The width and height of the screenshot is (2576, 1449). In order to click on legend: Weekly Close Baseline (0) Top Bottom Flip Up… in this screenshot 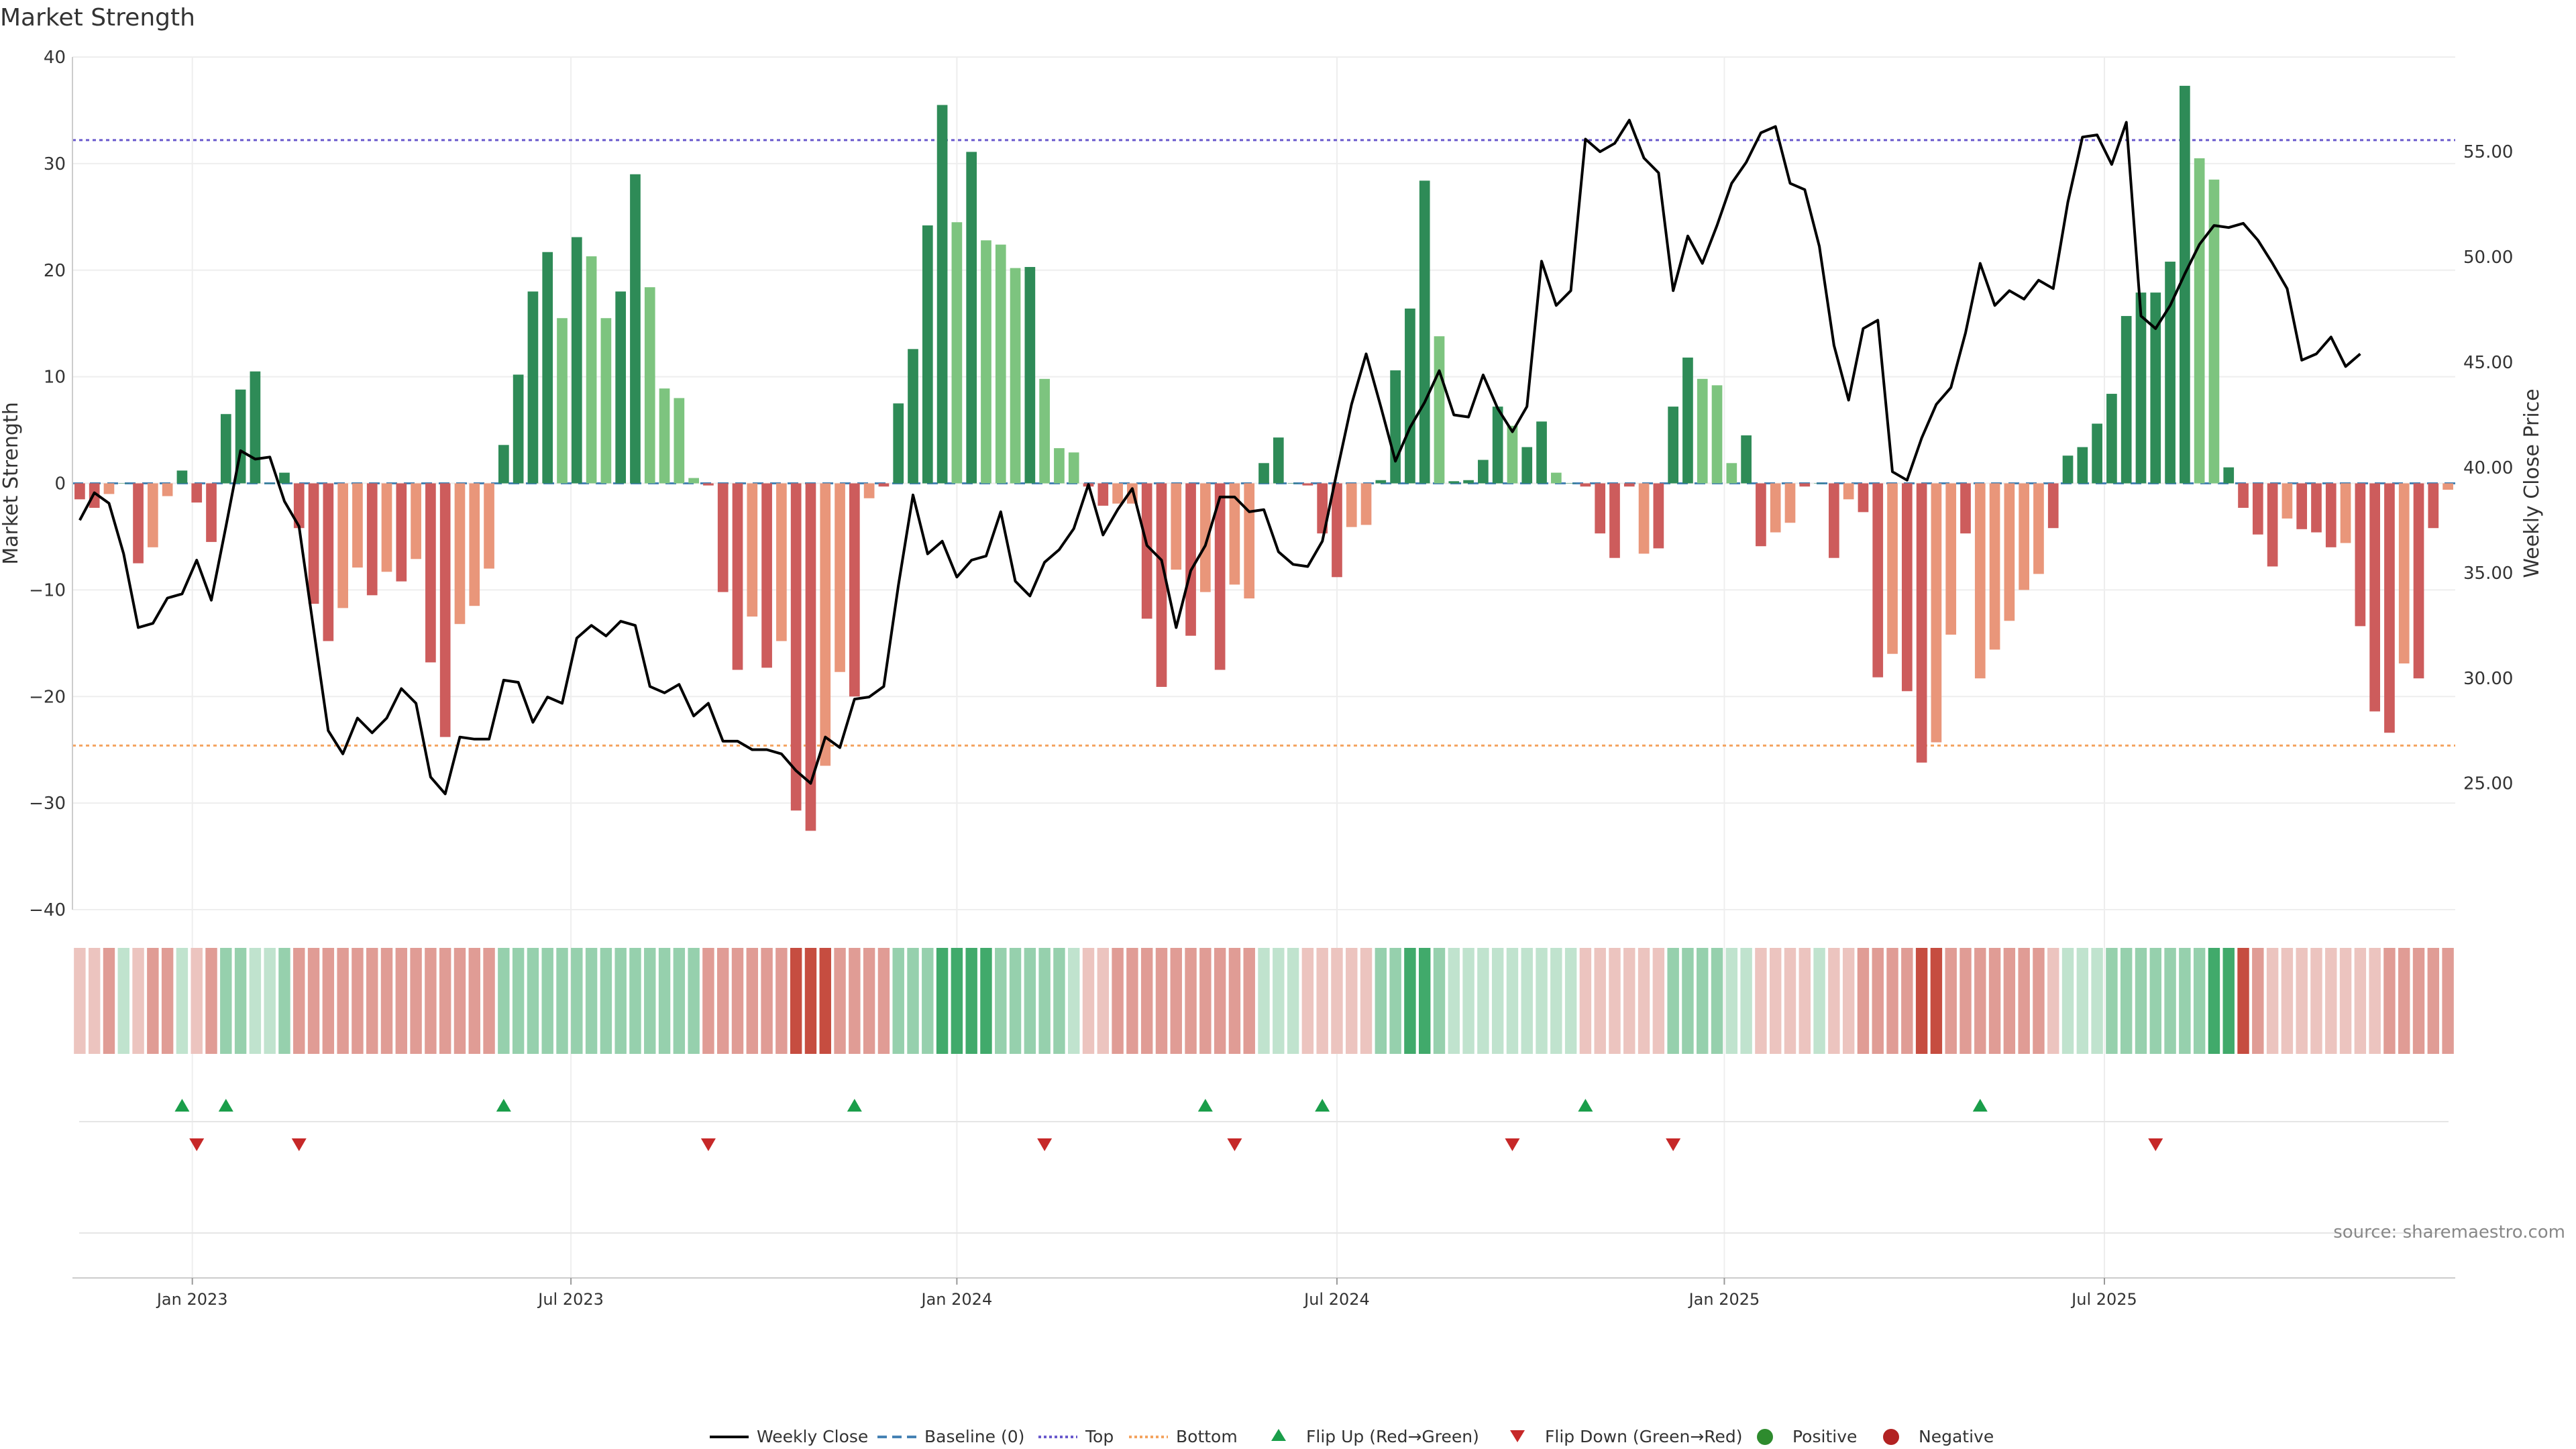, I will do `click(1352, 1436)`.